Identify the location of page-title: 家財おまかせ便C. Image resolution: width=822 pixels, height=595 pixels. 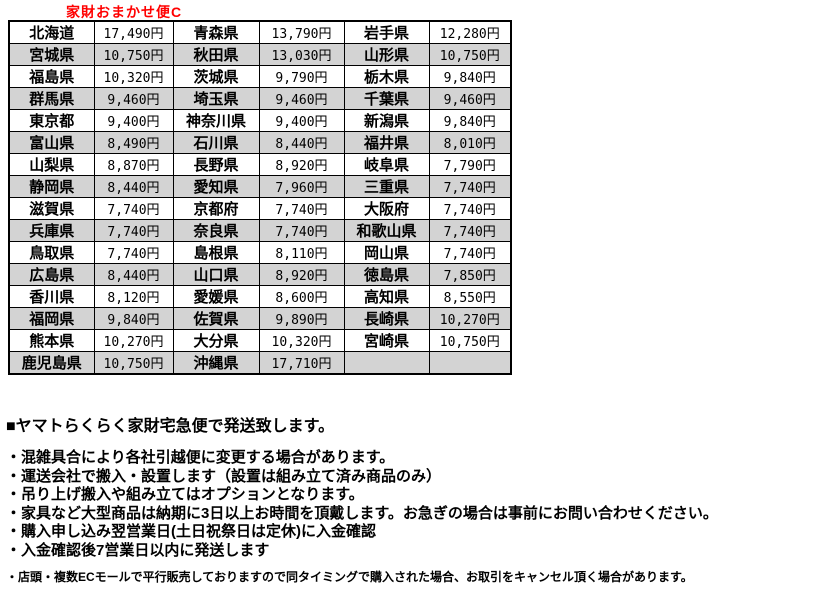
(124, 12).